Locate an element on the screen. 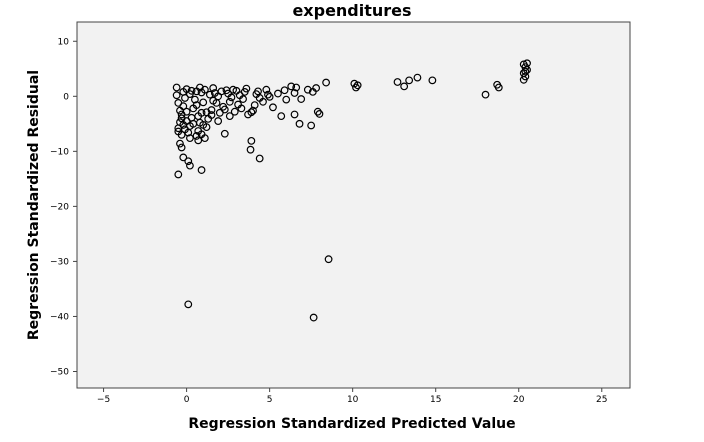 This screenshot has width=704, height=442. x-axis: −5 0 5 10 15 20 25 is located at coordinates (352, 396).